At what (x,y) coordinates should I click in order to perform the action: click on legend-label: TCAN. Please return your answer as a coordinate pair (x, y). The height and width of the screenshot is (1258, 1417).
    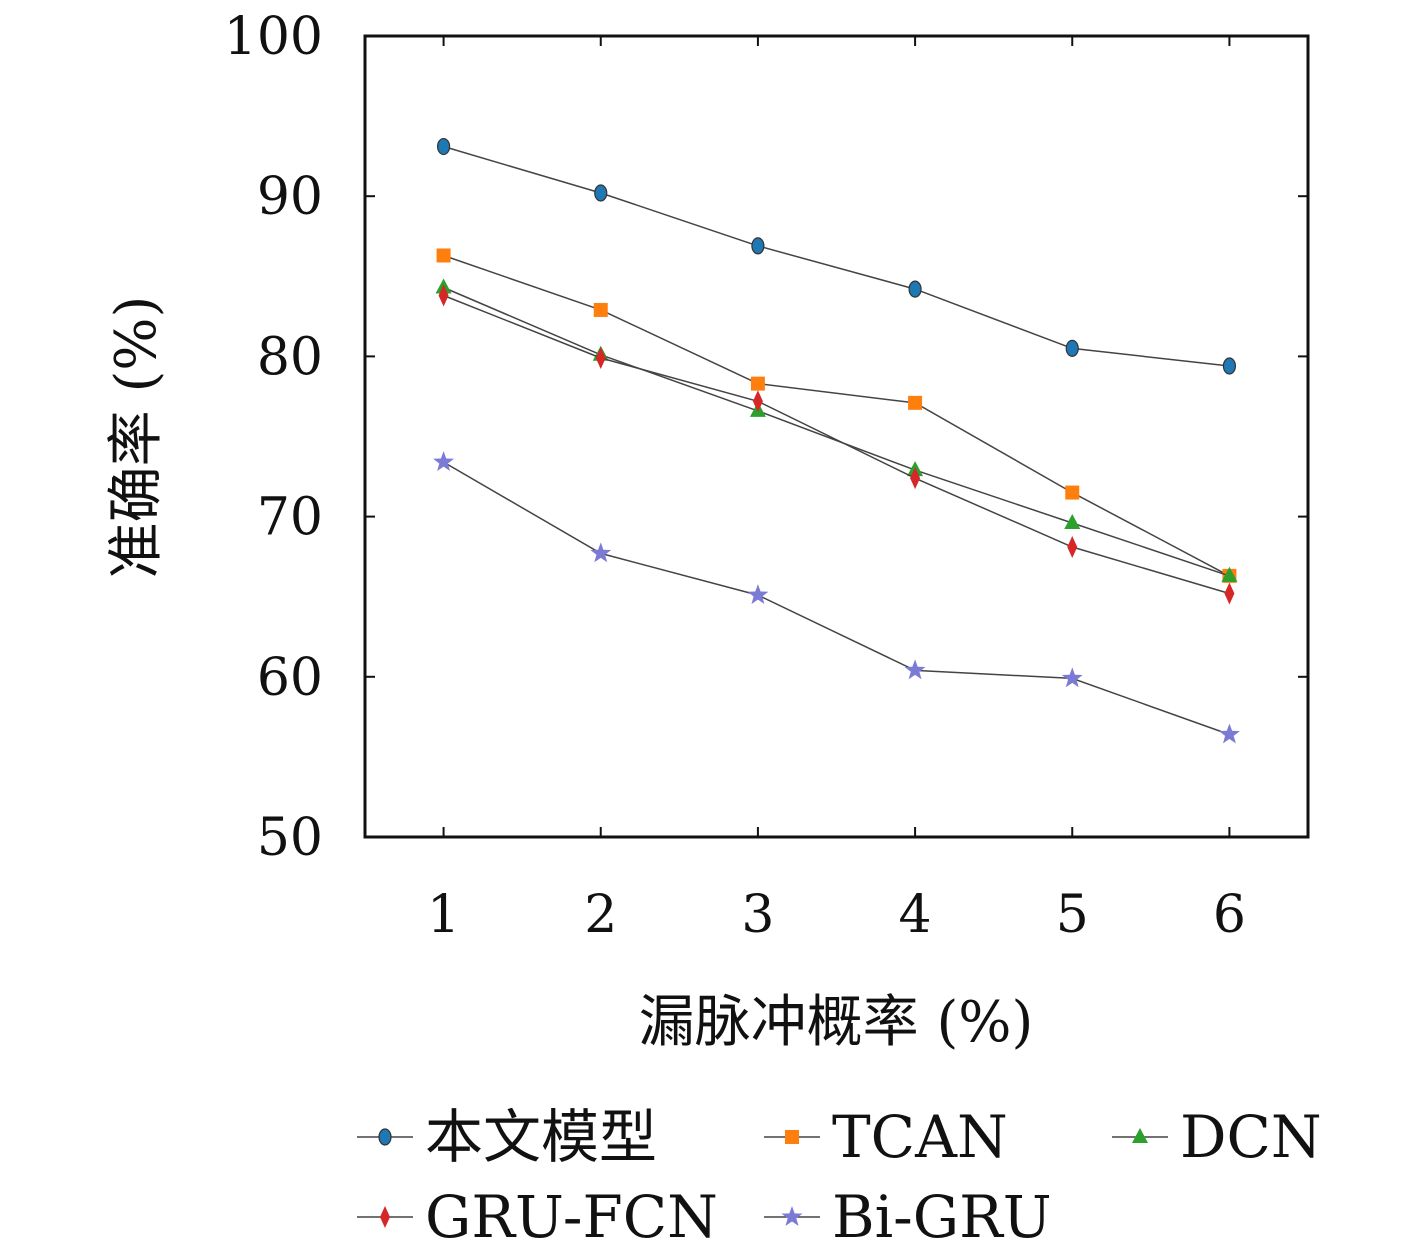
    Looking at the image, I should click on (920, 1137).